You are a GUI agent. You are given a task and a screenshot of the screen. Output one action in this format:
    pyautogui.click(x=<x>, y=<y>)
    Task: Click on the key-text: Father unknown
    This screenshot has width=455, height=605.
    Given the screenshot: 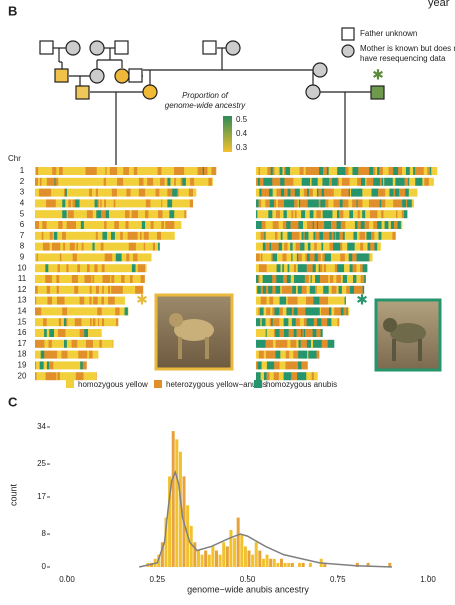 What is the action you would take?
    pyautogui.click(x=388, y=33)
    